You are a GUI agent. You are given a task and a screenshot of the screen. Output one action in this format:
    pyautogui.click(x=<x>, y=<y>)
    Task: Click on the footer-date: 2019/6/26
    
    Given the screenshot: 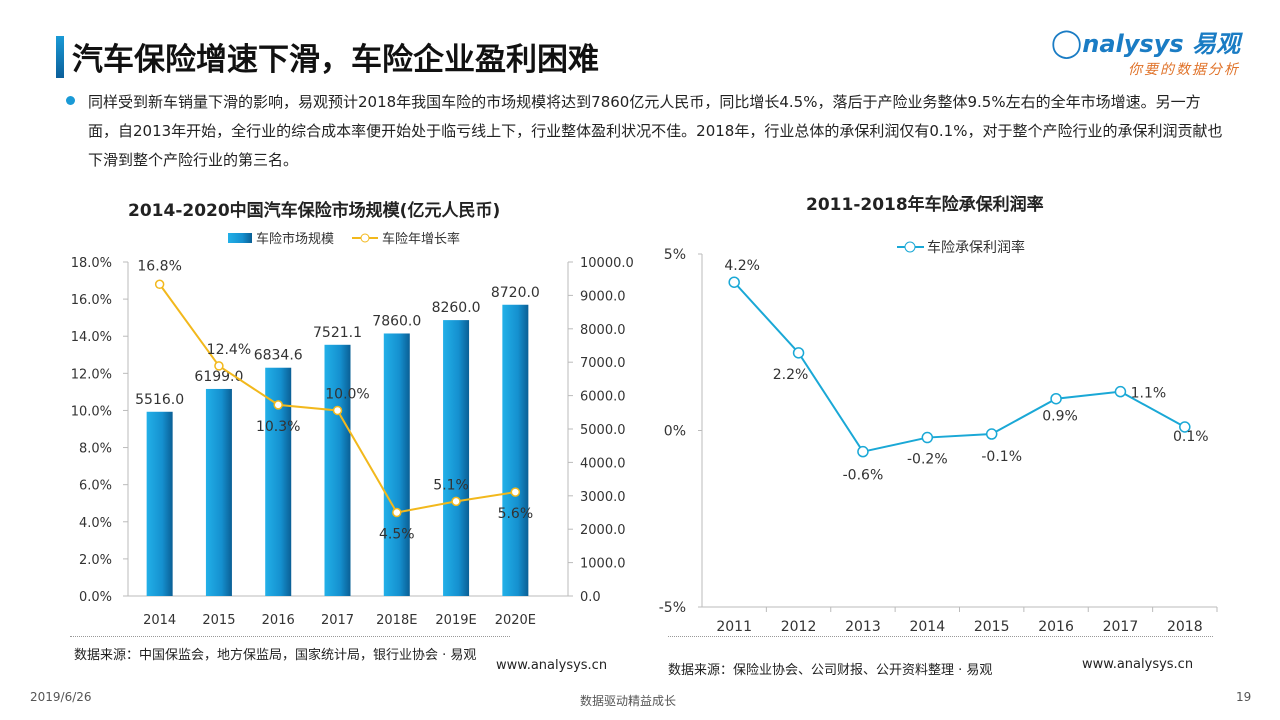 What is the action you would take?
    pyautogui.click(x=61, y=697)
    